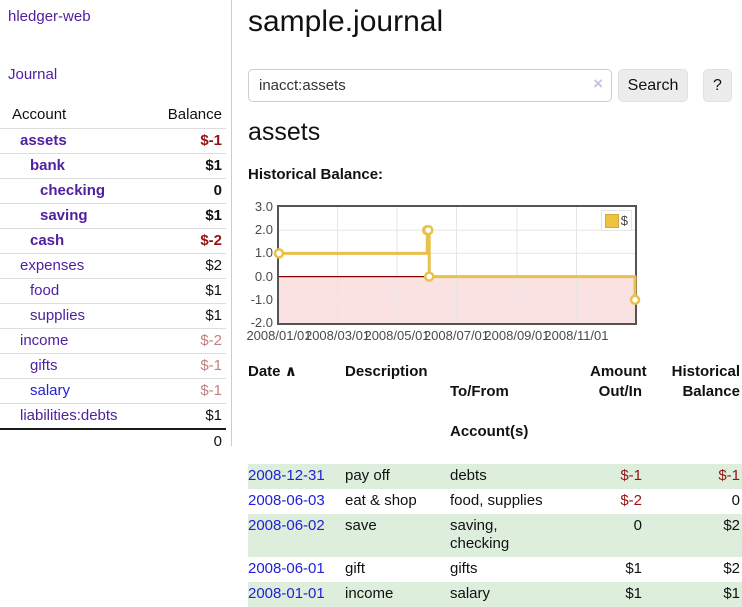  Describe the element at coordinates (480, 534) in the screenshot. I see `register-accounts-cell: saving, checking` at that location.